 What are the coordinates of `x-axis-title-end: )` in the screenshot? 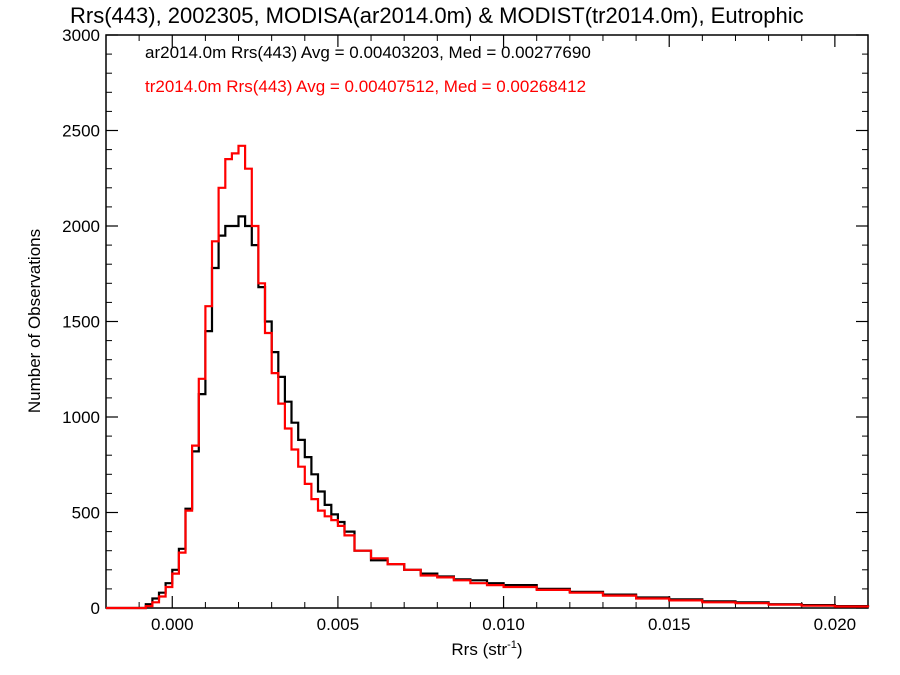 It's located at (520, 649).